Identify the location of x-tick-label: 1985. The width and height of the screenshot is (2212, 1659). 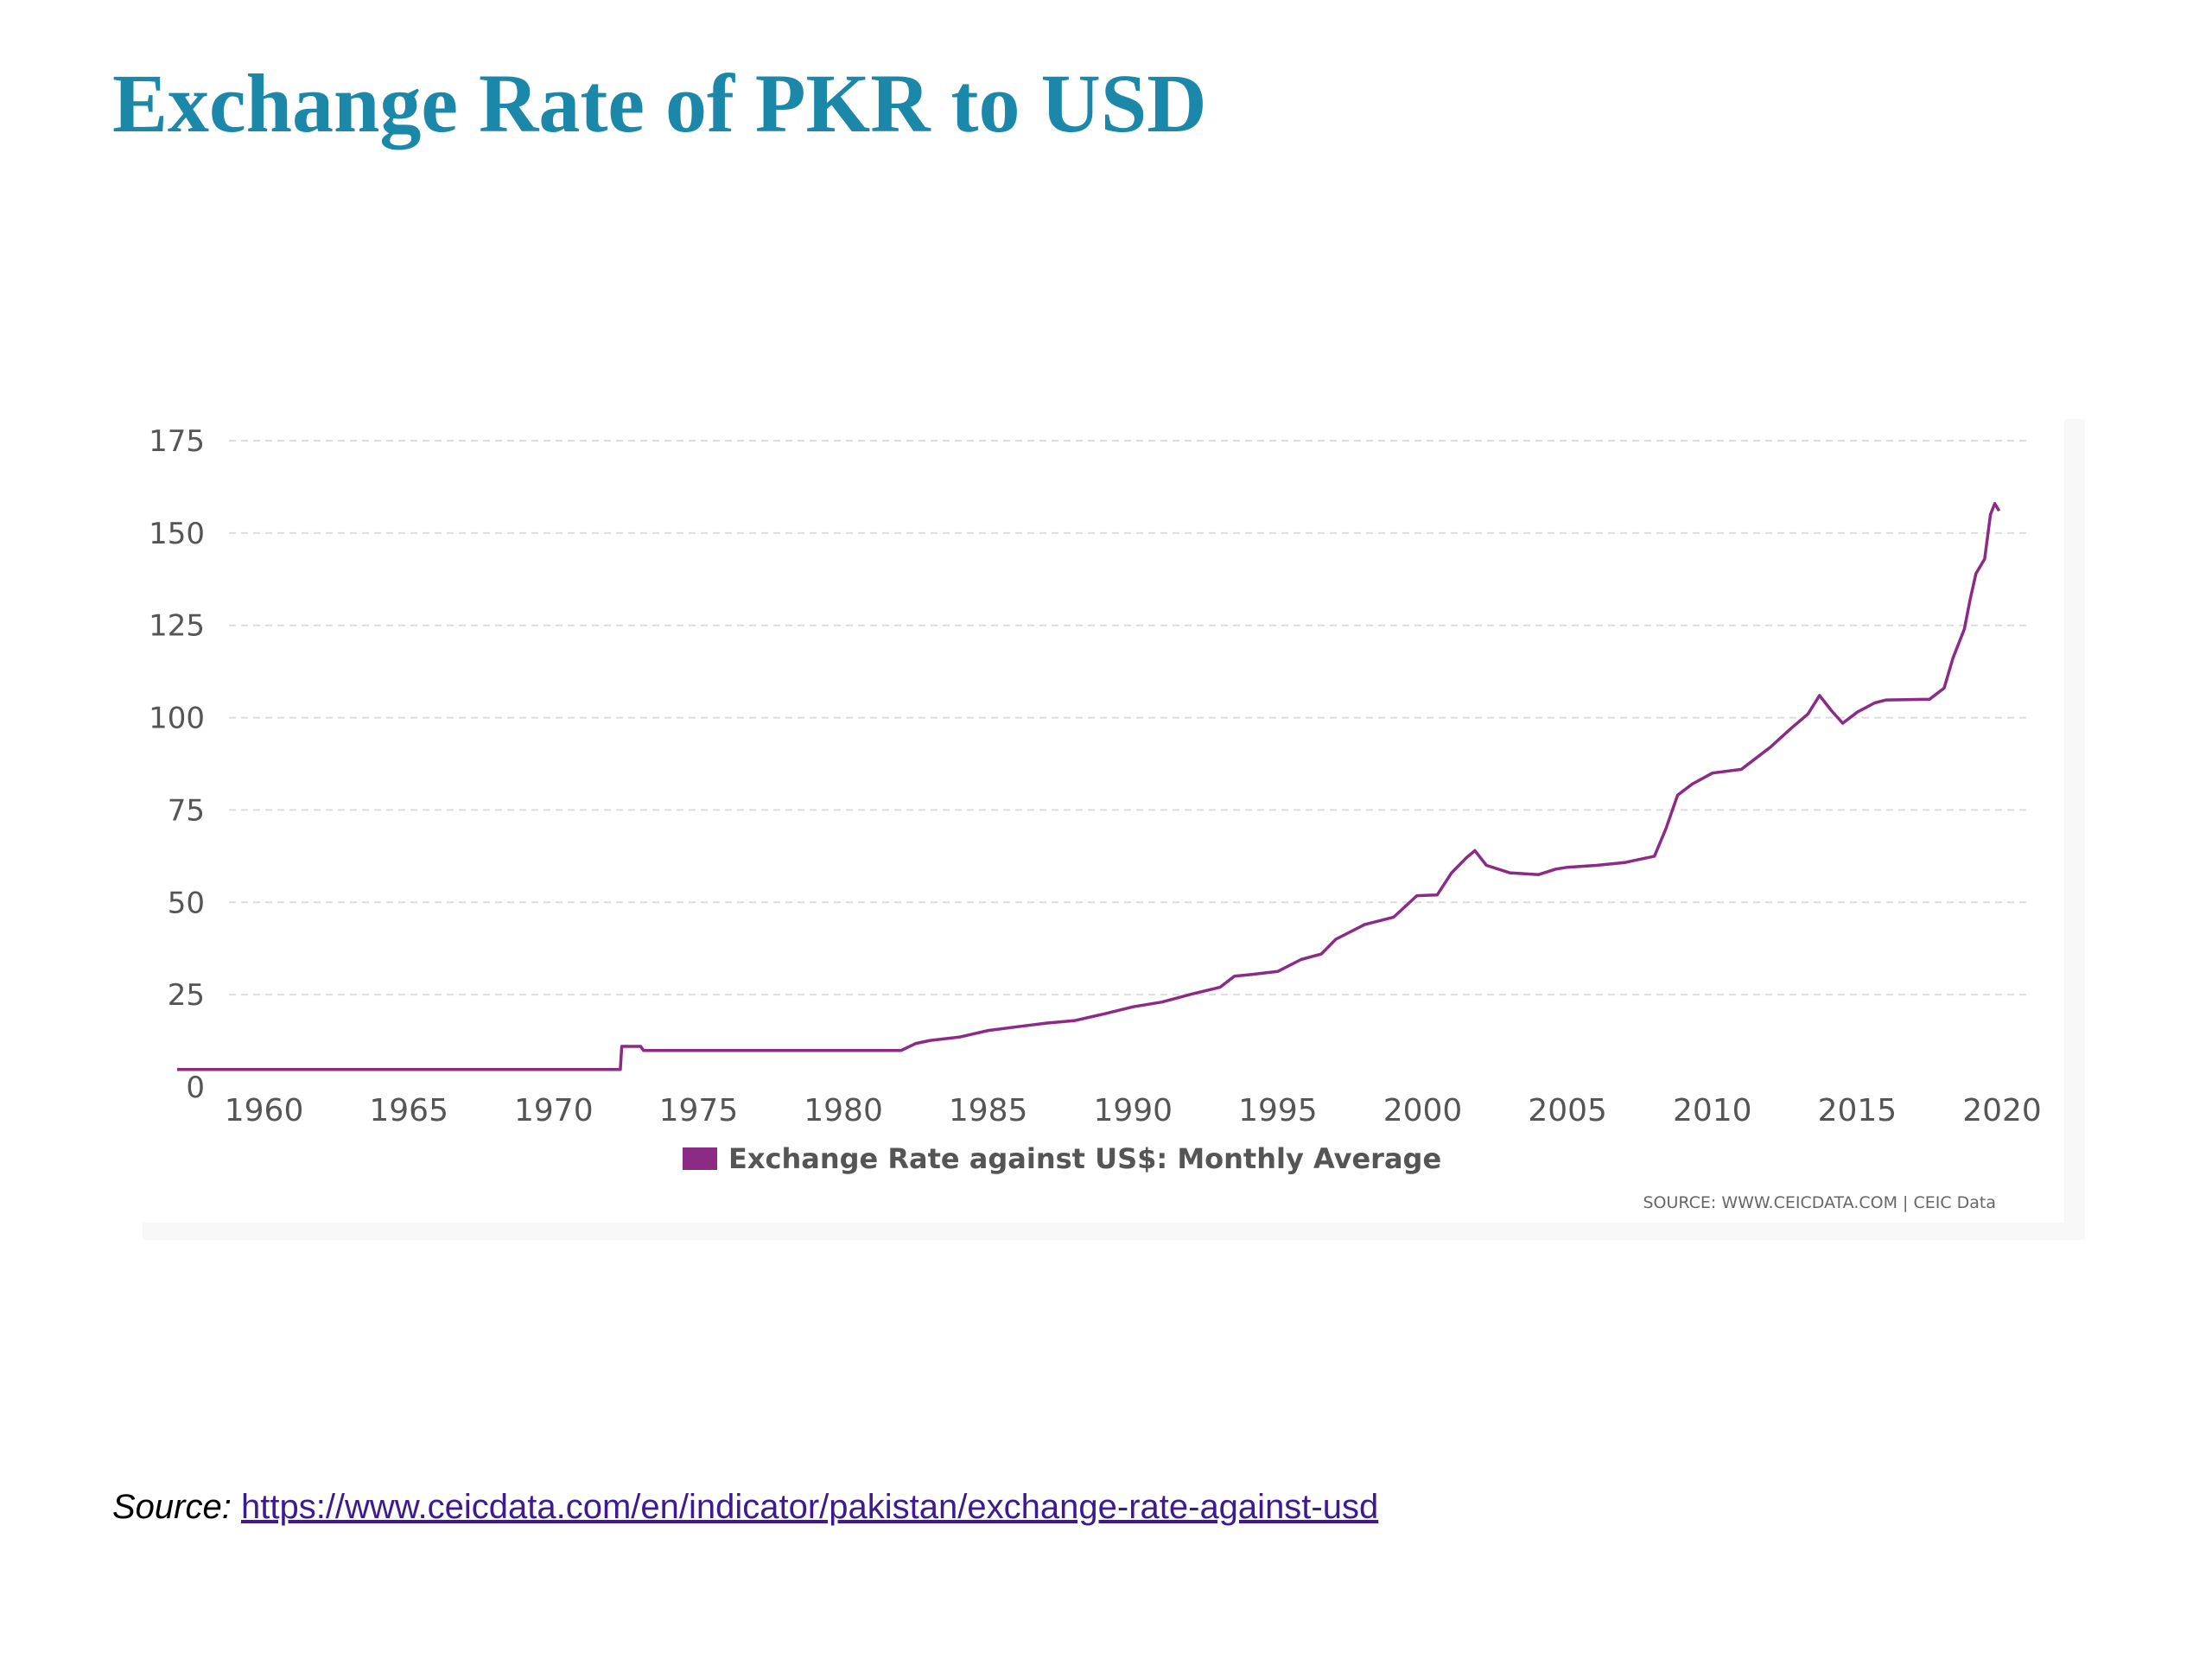
(988, 1110).